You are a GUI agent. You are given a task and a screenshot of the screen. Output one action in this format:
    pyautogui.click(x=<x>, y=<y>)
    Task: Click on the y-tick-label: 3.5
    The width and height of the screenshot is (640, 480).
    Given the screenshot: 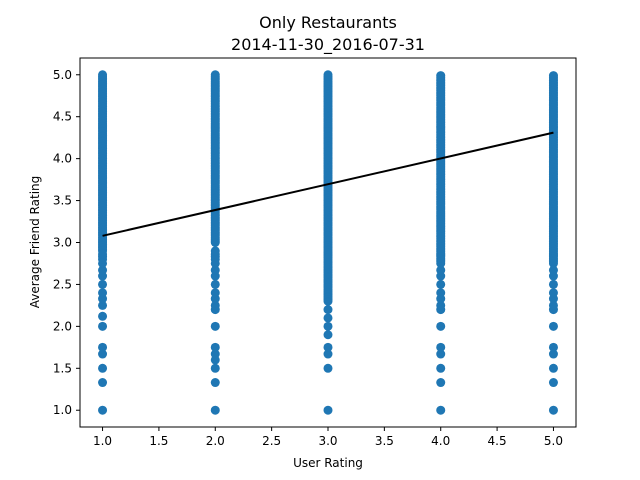 What is the action you would take?
    pyautogui.click(x=62, y=201)
    